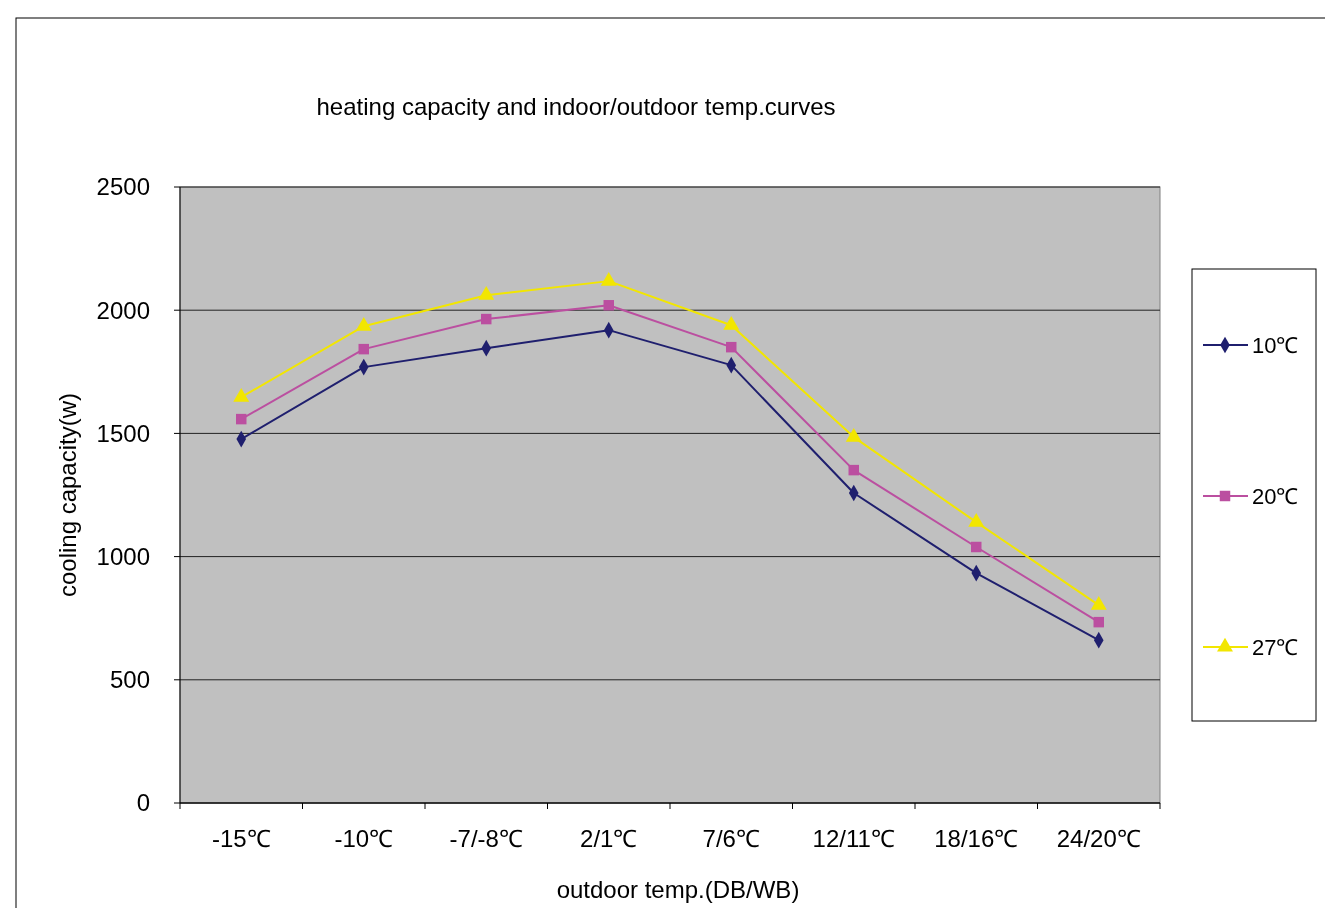  What do you see at coordinates (364, 838) in the screenshot?
I see `x-tick-label: -10℃` at bounding box center [364, 838].